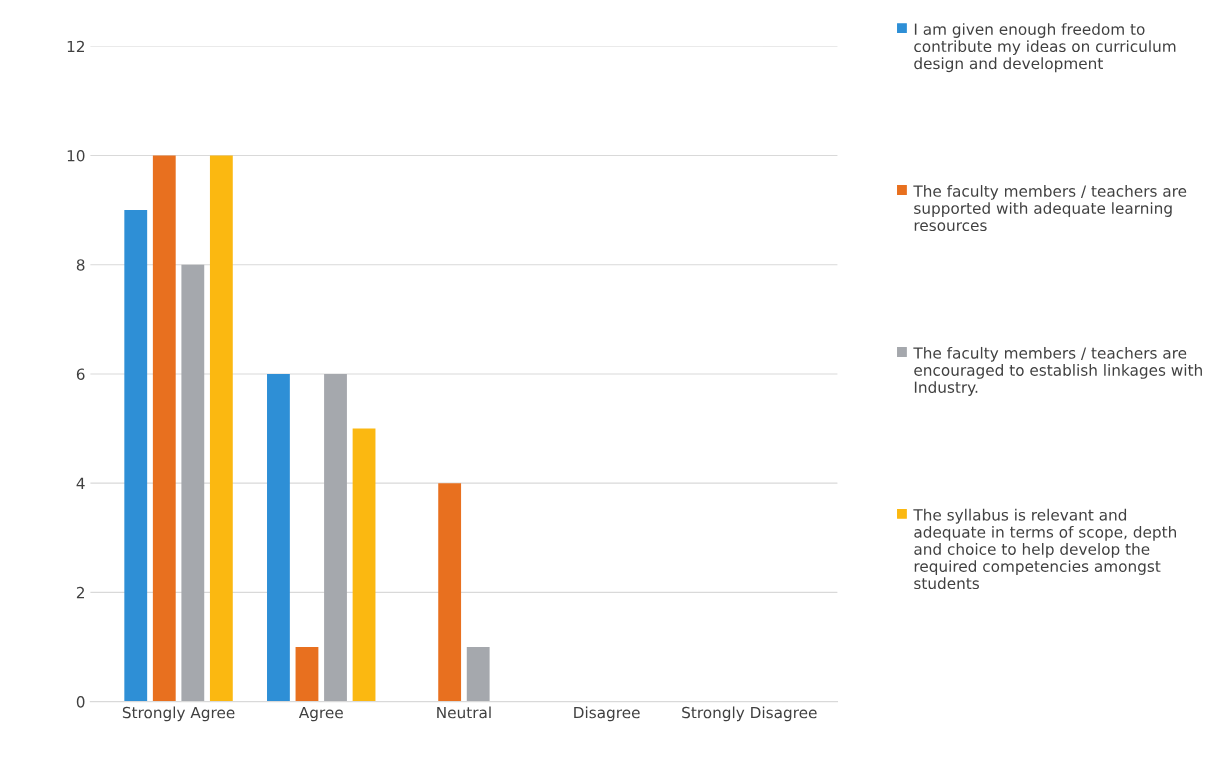  I want to click on y-tick-label: 0, so click(80, 702).